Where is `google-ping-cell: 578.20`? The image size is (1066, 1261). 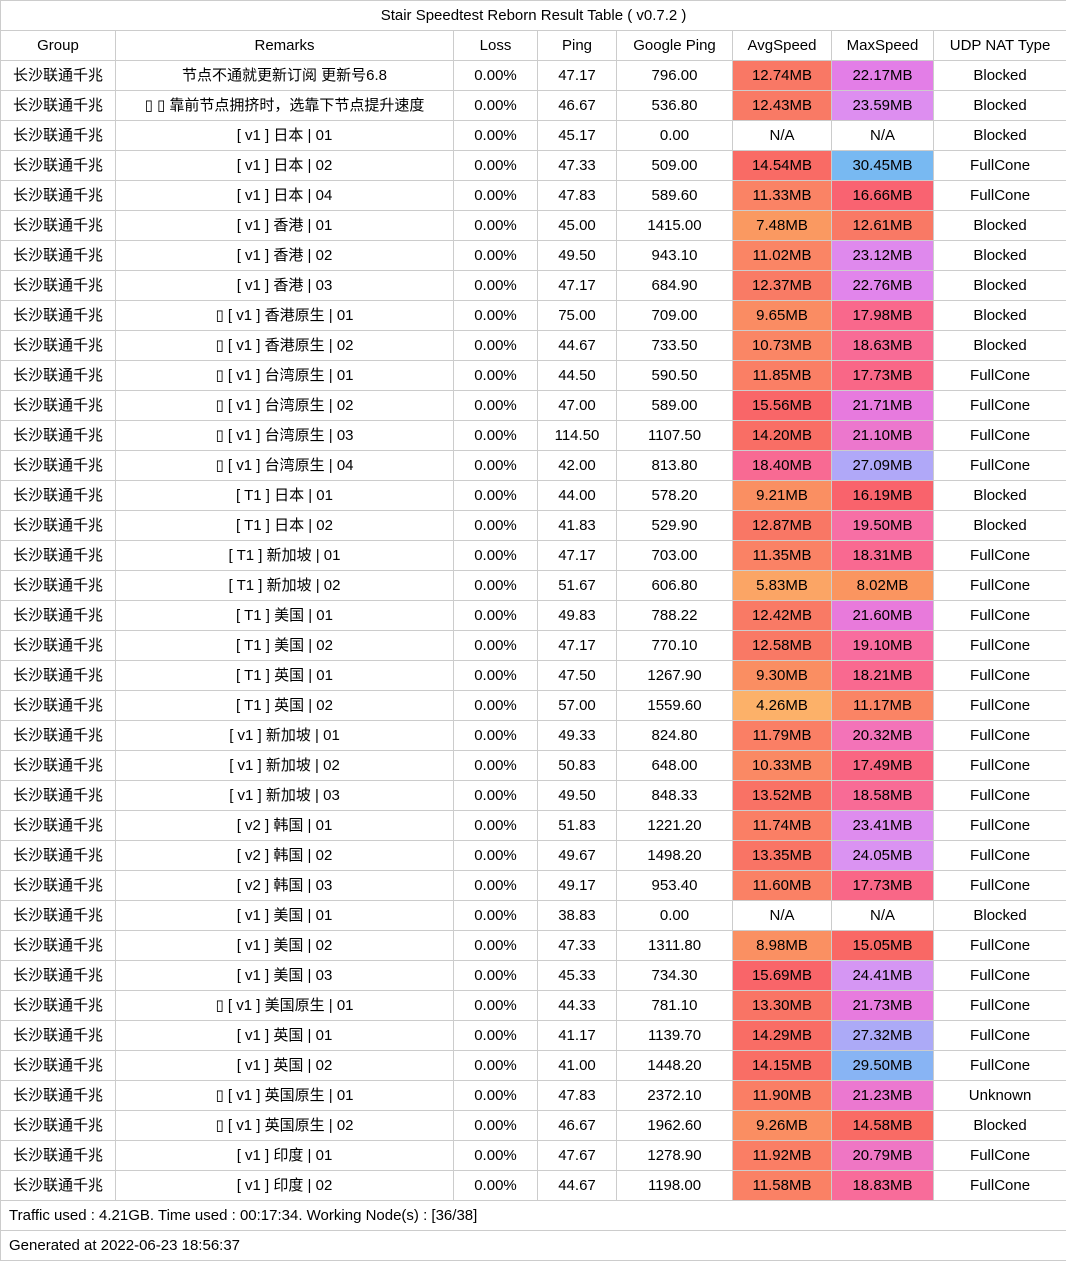
google-ping-cell: 578.20 is located at coordinates (675, 496).